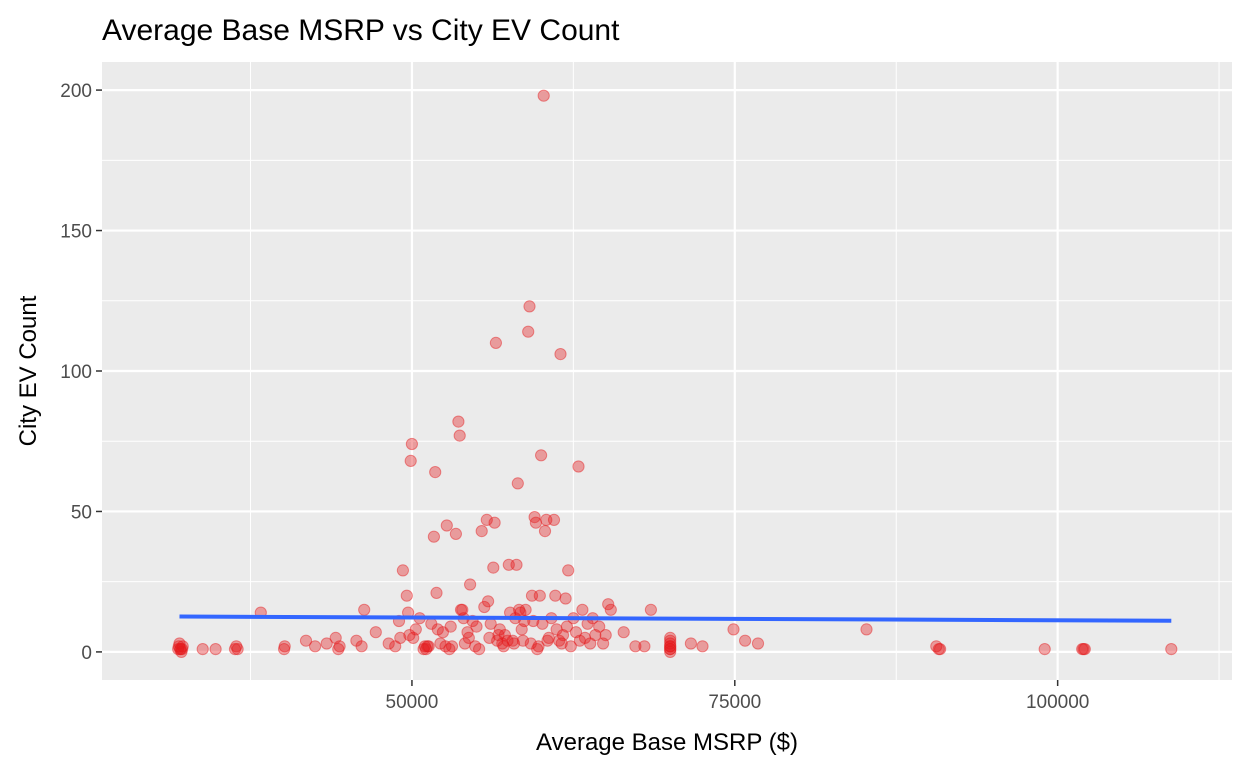 The image size is (1248, 773). Describe the element at coordinates (76, 232) in the screenshot. I see `y-tick-label: 150` at that location.